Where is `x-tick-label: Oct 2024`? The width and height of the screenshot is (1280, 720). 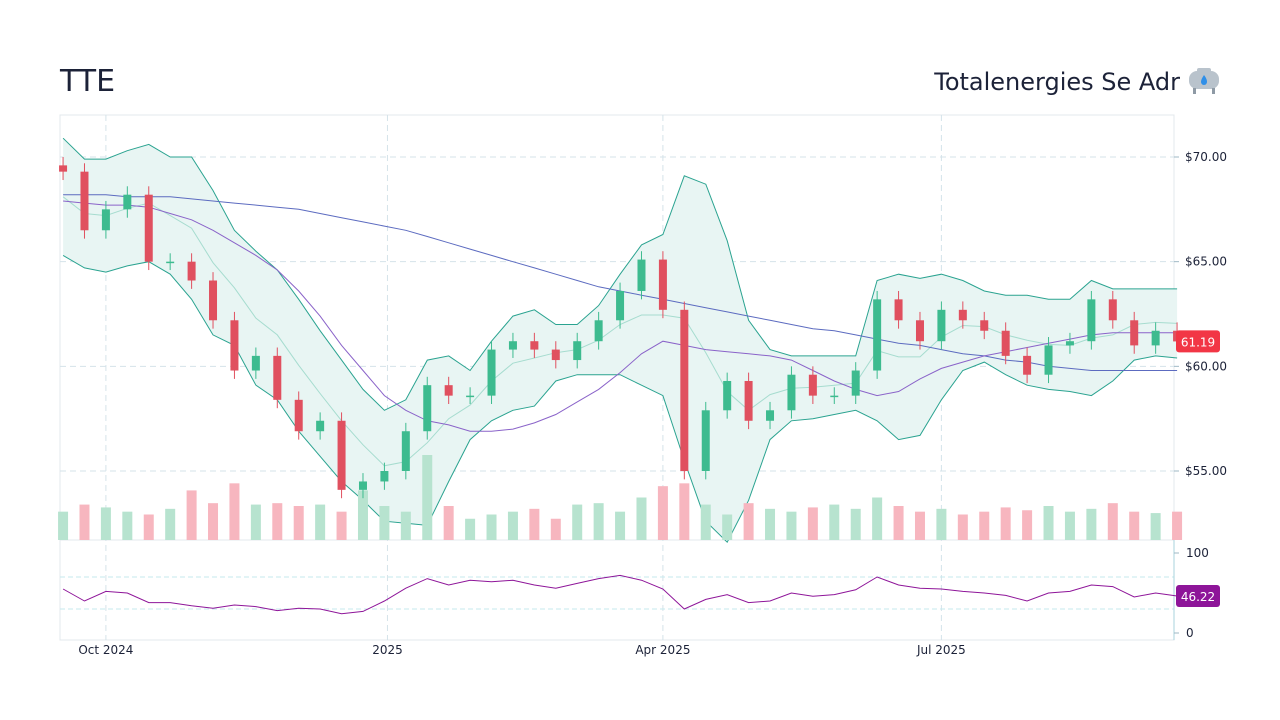
x-tick-label: Oct 2024 is located at coordinates (105, 650).